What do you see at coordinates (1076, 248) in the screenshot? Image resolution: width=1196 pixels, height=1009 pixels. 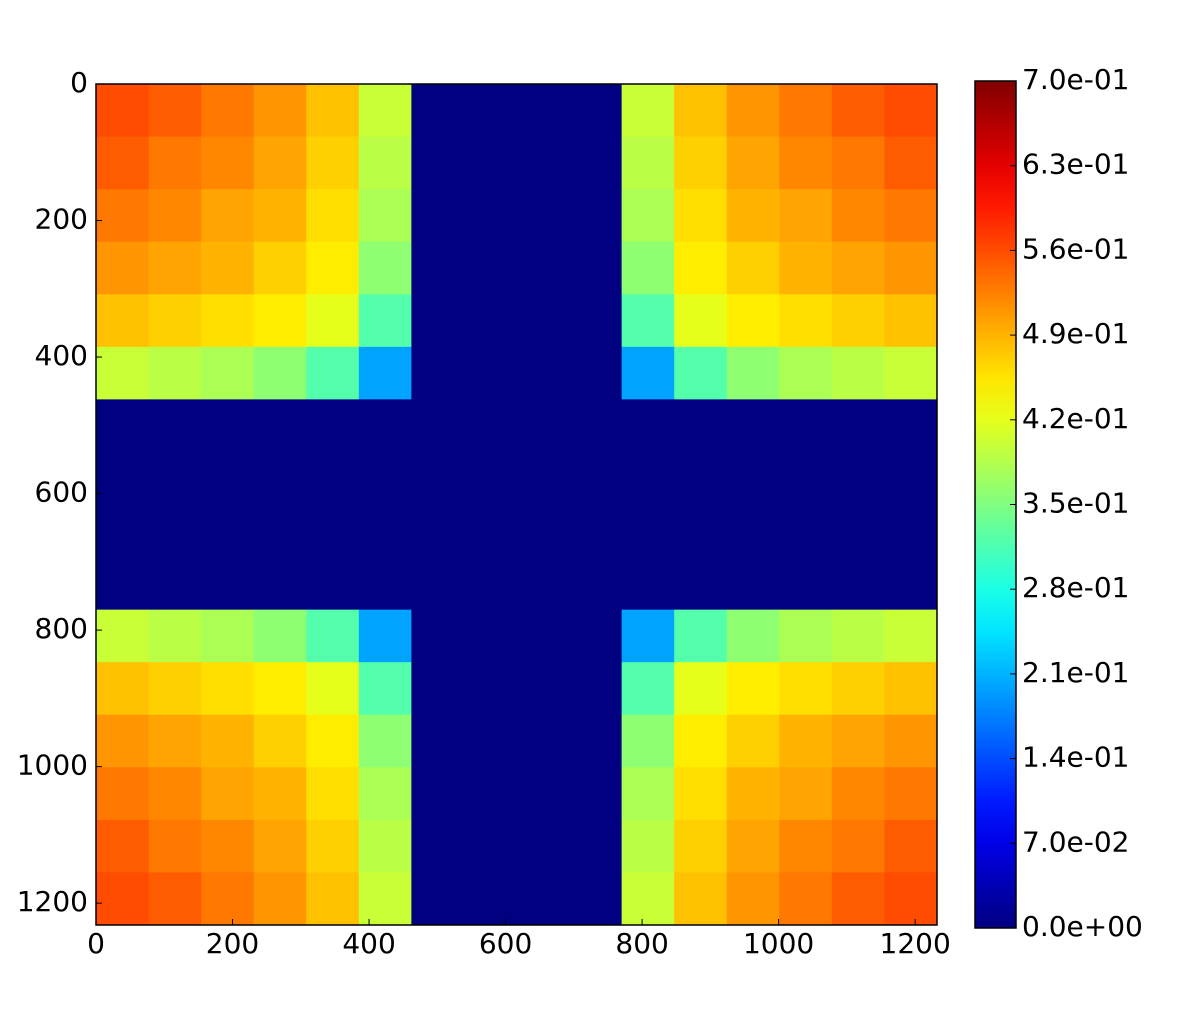 I see `colorbar-tick-label: 5.6e-01` at bounding box center [1076, 248].